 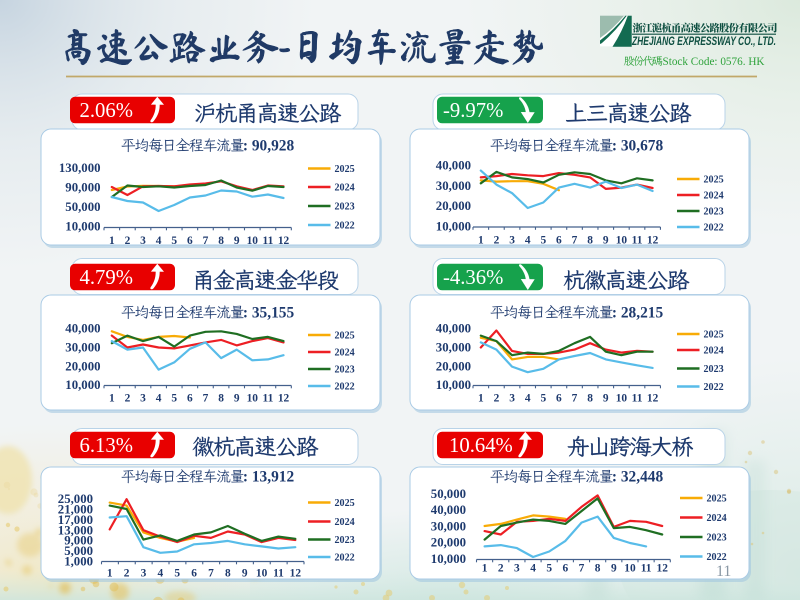 I want to click on svg-text:: 90,928: : 90,928, so click(x=269, y=145).